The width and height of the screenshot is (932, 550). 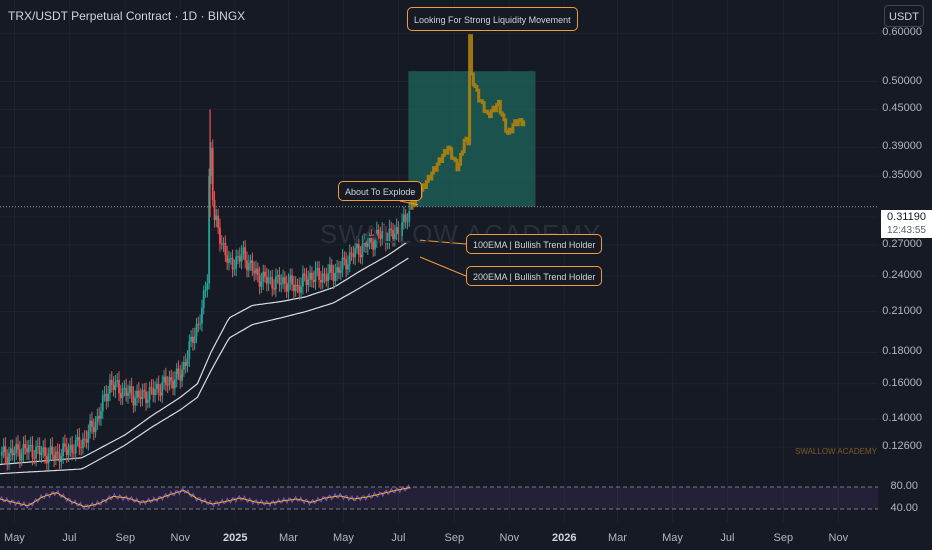 What do you see at coordinates (902, 446) in the screenshot?
I see `price-tick-label: 0.12600` at bounding box center [902, 446].